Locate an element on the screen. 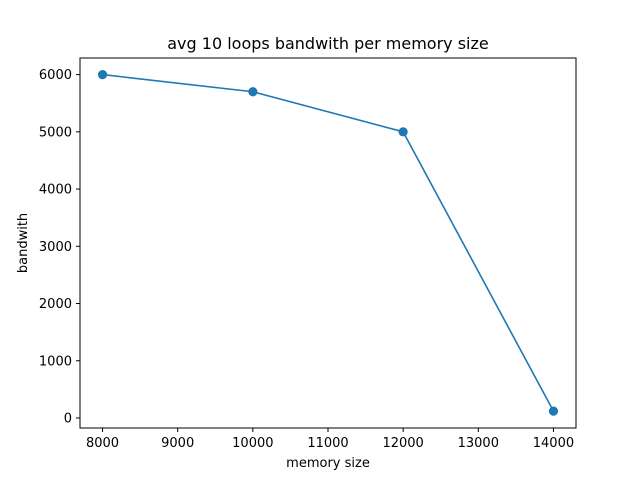 This screenshot has width=640, height=480. x-tick-label: 13000 is located at coordinates (478, 443).